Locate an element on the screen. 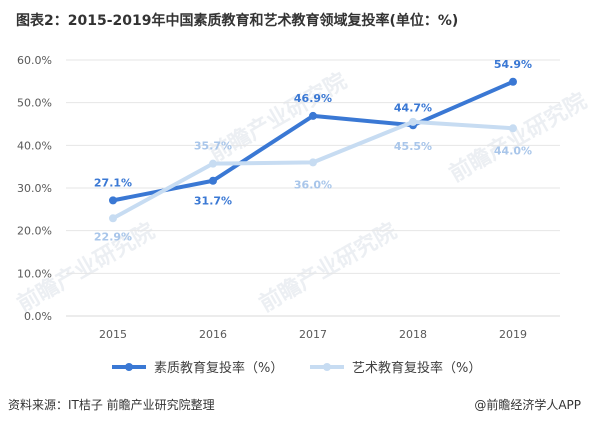 The height and width of the screenshot is (428, 589). source-note: 资料来源：IT桔子 前瞻产业研究院整理 is located at coordinates (111, 405).